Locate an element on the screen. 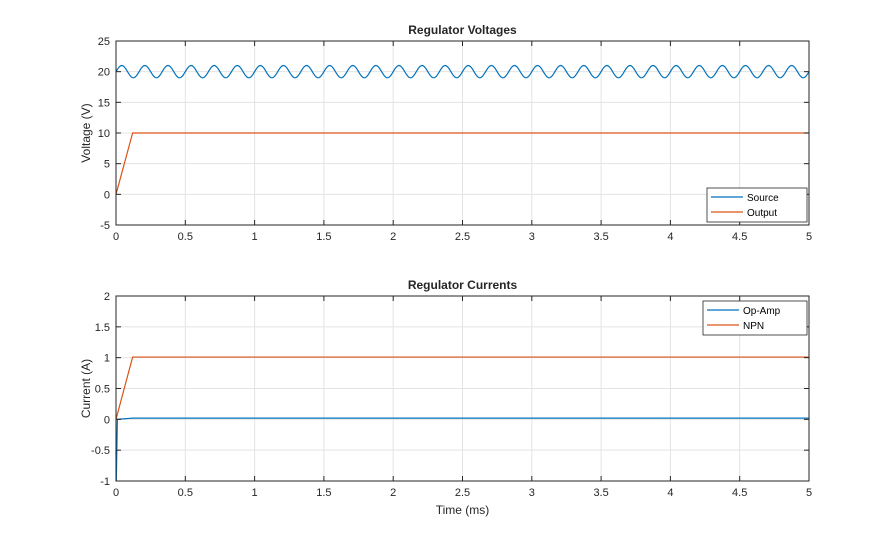 This screenshot has height=540, width=895. voltage-x-tick-label: 5 is located at coordinates (809, 237).